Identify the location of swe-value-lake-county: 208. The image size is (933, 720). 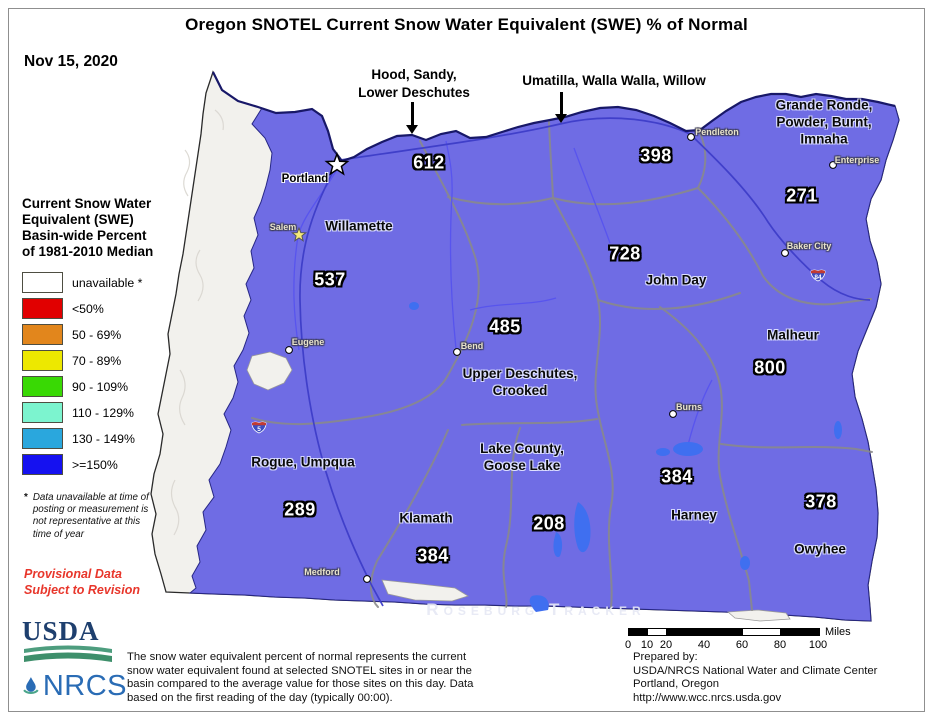
(549, 523).